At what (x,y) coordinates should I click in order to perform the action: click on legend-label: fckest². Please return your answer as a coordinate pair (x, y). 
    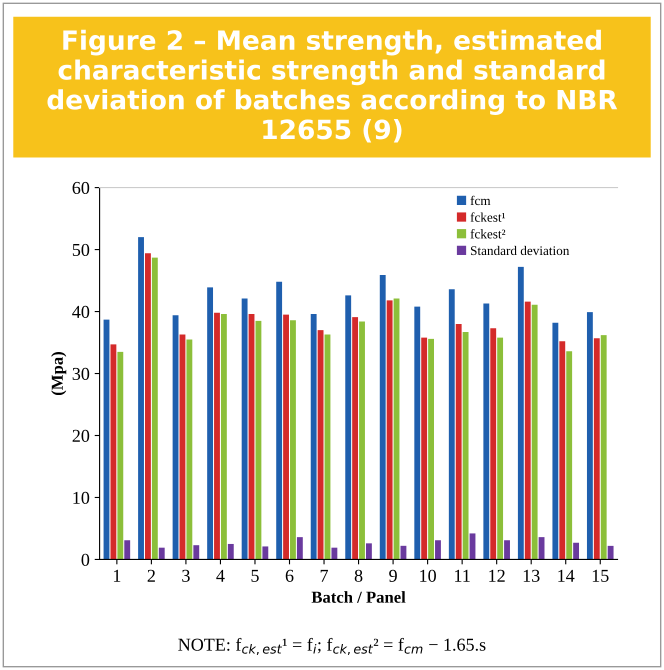
    Looking at the image, I should click on (488, 233).